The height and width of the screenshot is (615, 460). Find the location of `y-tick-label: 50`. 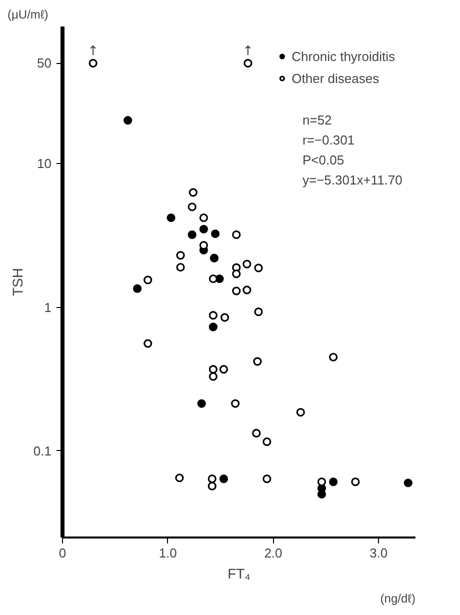

y-tick-label: 50 is located at coordinates (44, 63).